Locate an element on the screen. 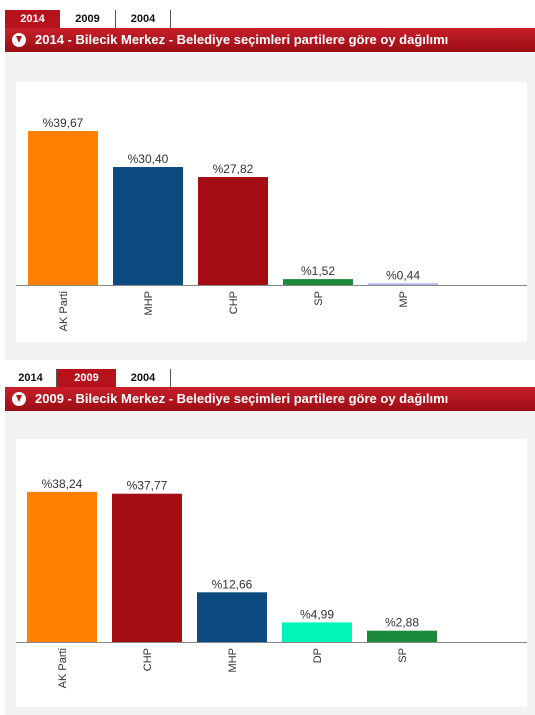 Image resolution: width=535 pixels, height=715 pixels. tick-label-mp: MP is located at coordinates (404, 299).